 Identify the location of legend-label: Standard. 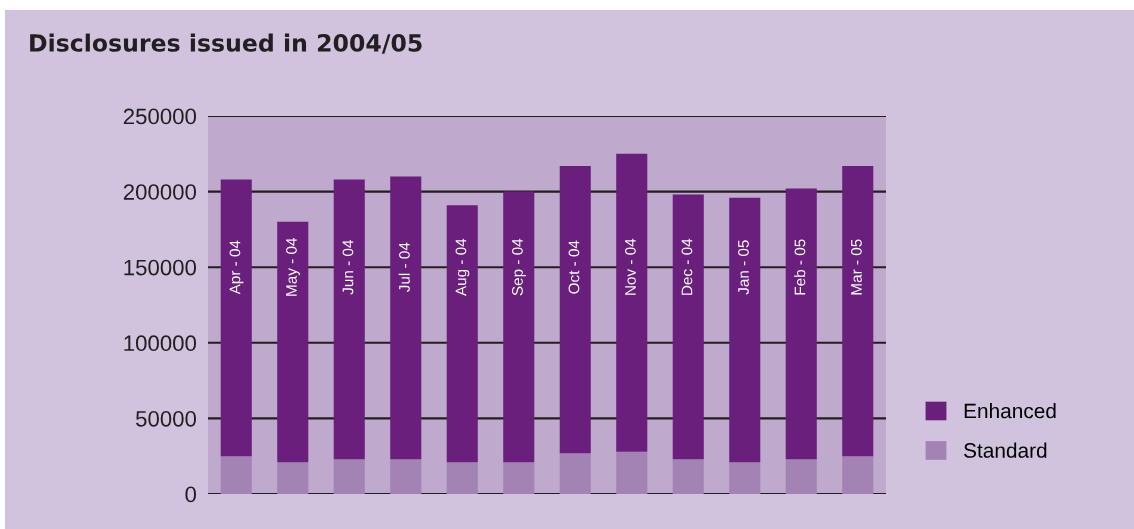
(1005, 450).